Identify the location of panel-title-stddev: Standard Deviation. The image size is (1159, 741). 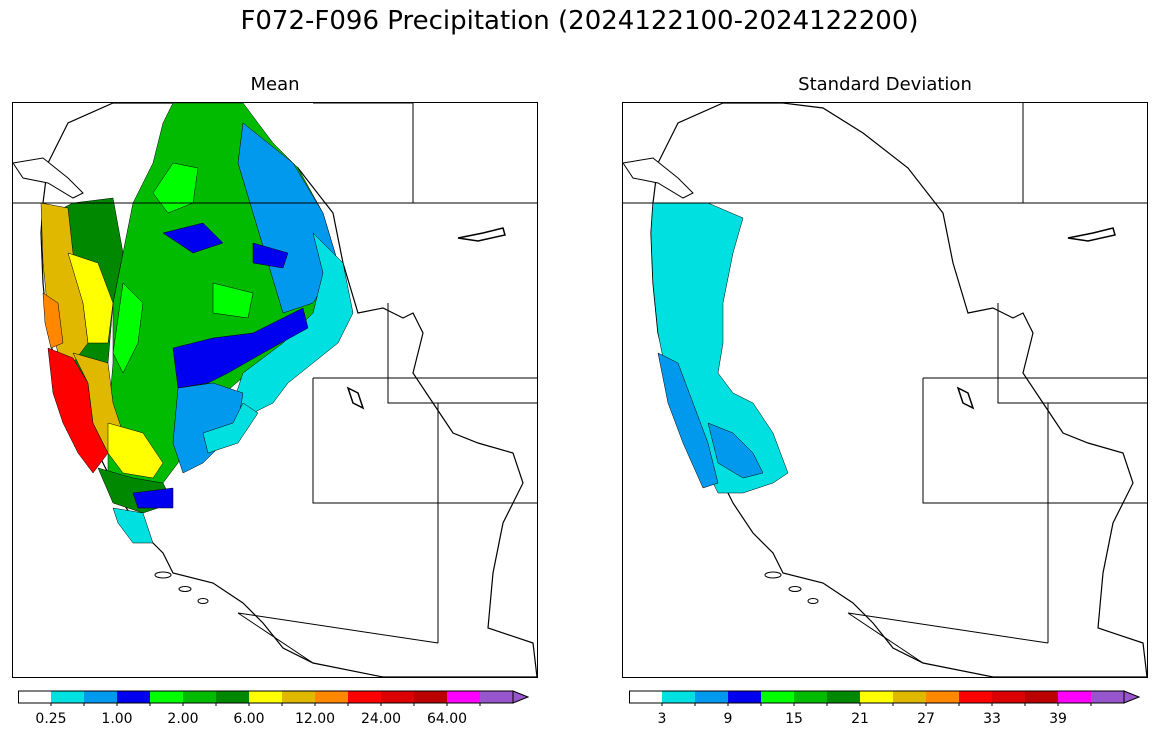
(885, 84).